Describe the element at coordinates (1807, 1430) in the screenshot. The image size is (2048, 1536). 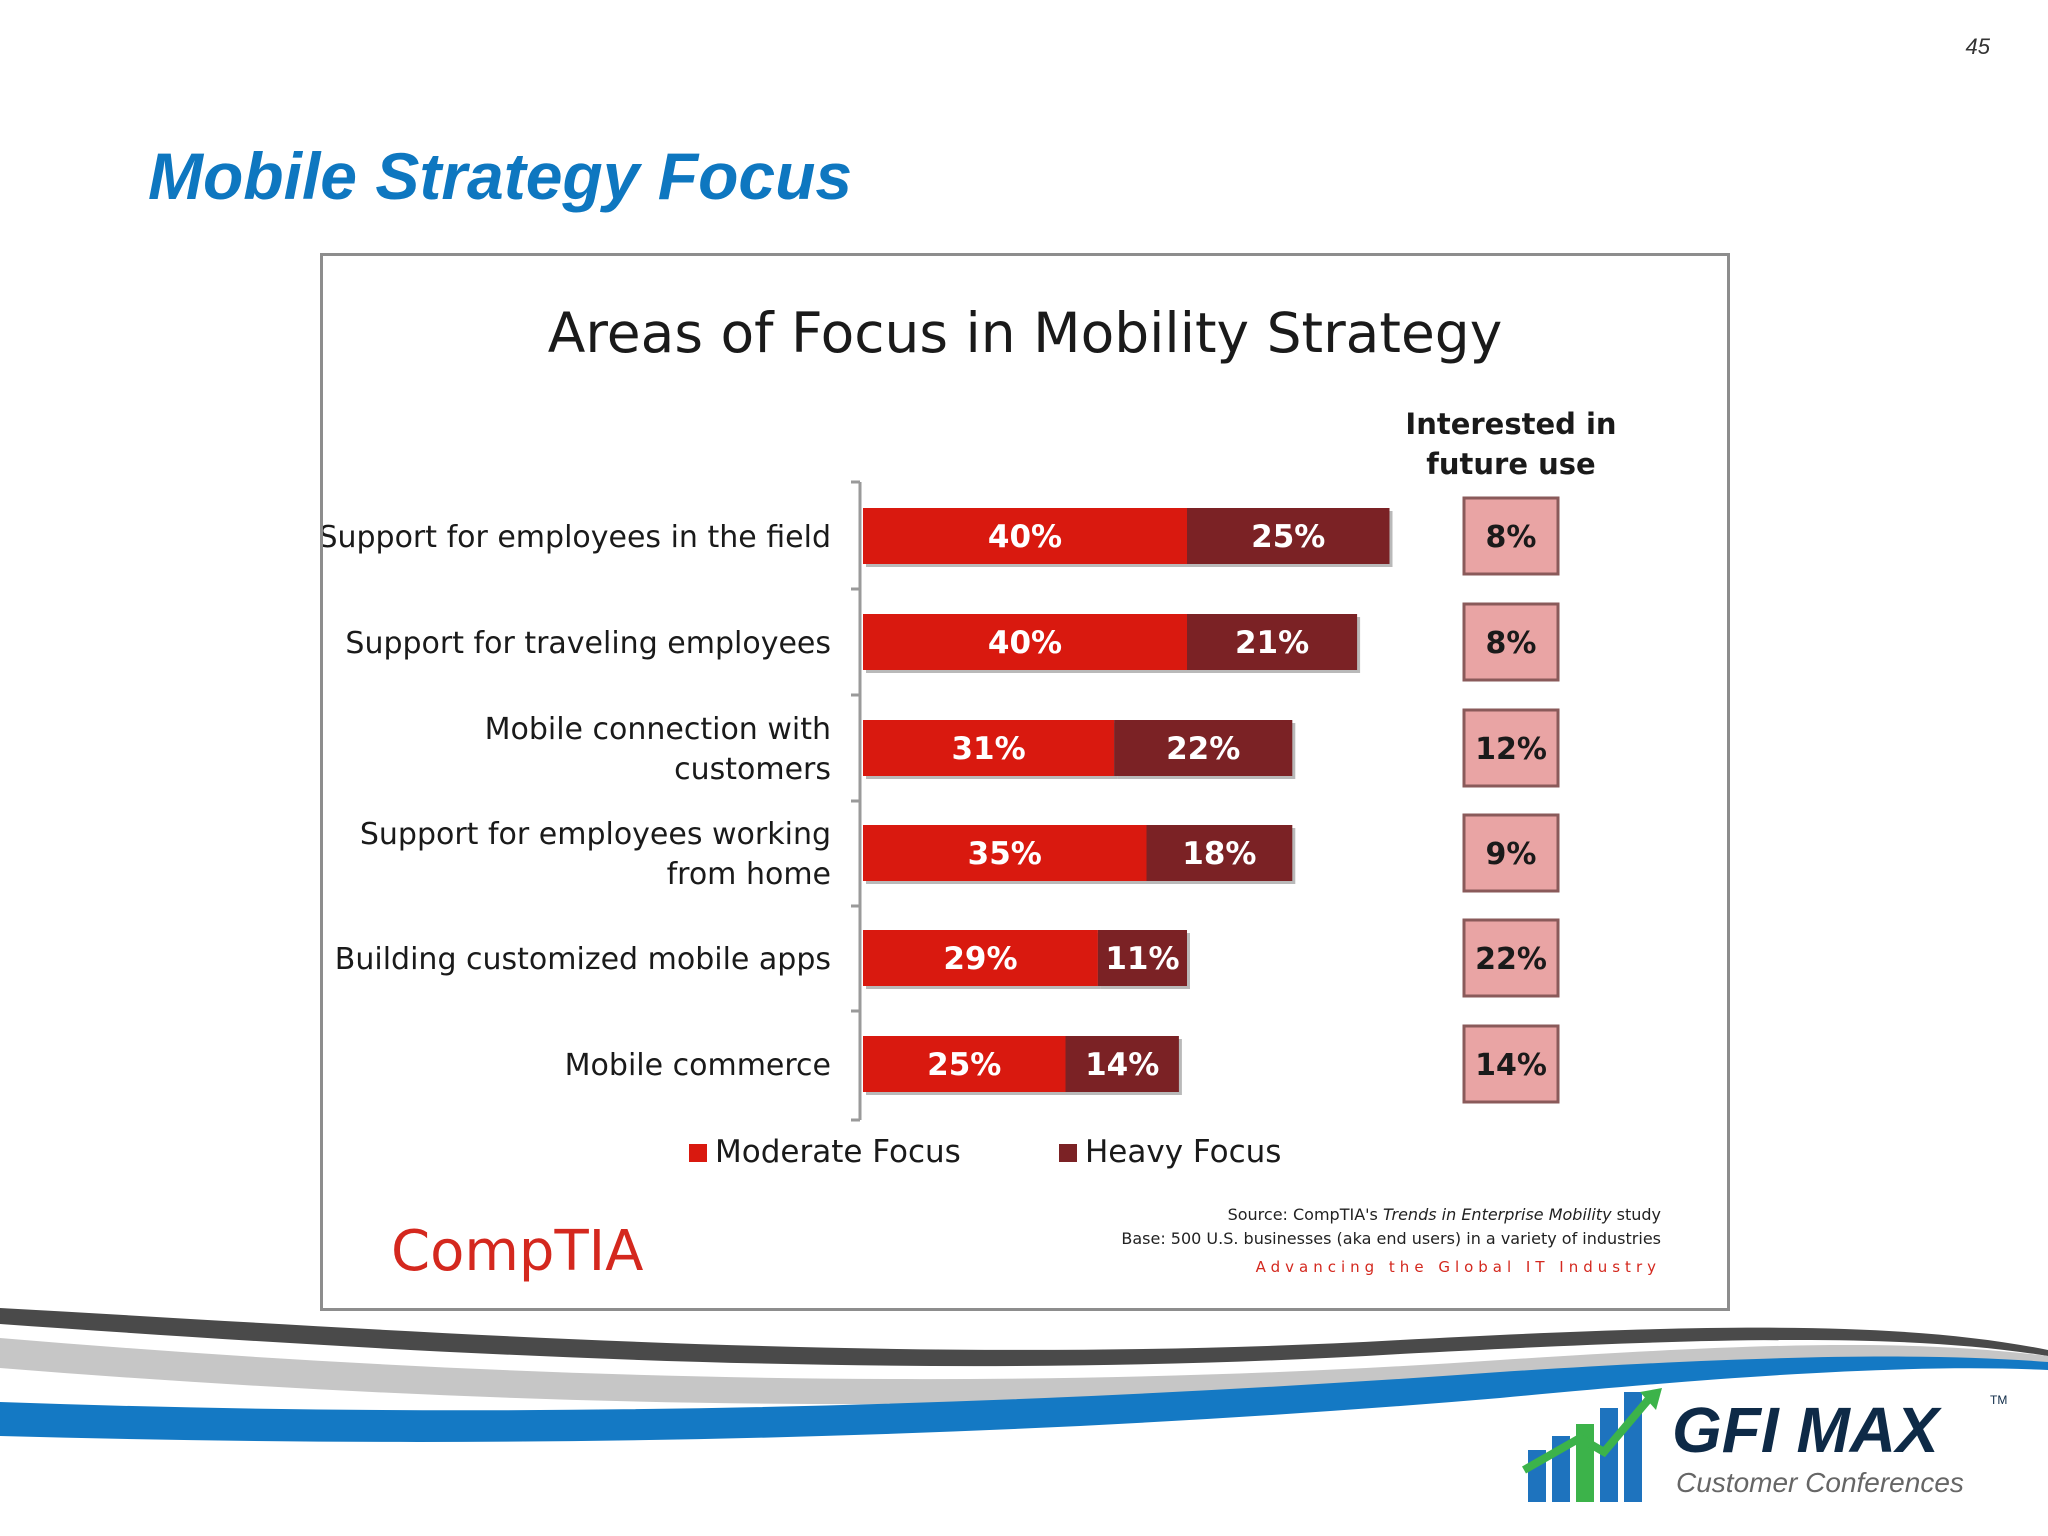
I see `logo-brand-text: GFI MAX` at that location.